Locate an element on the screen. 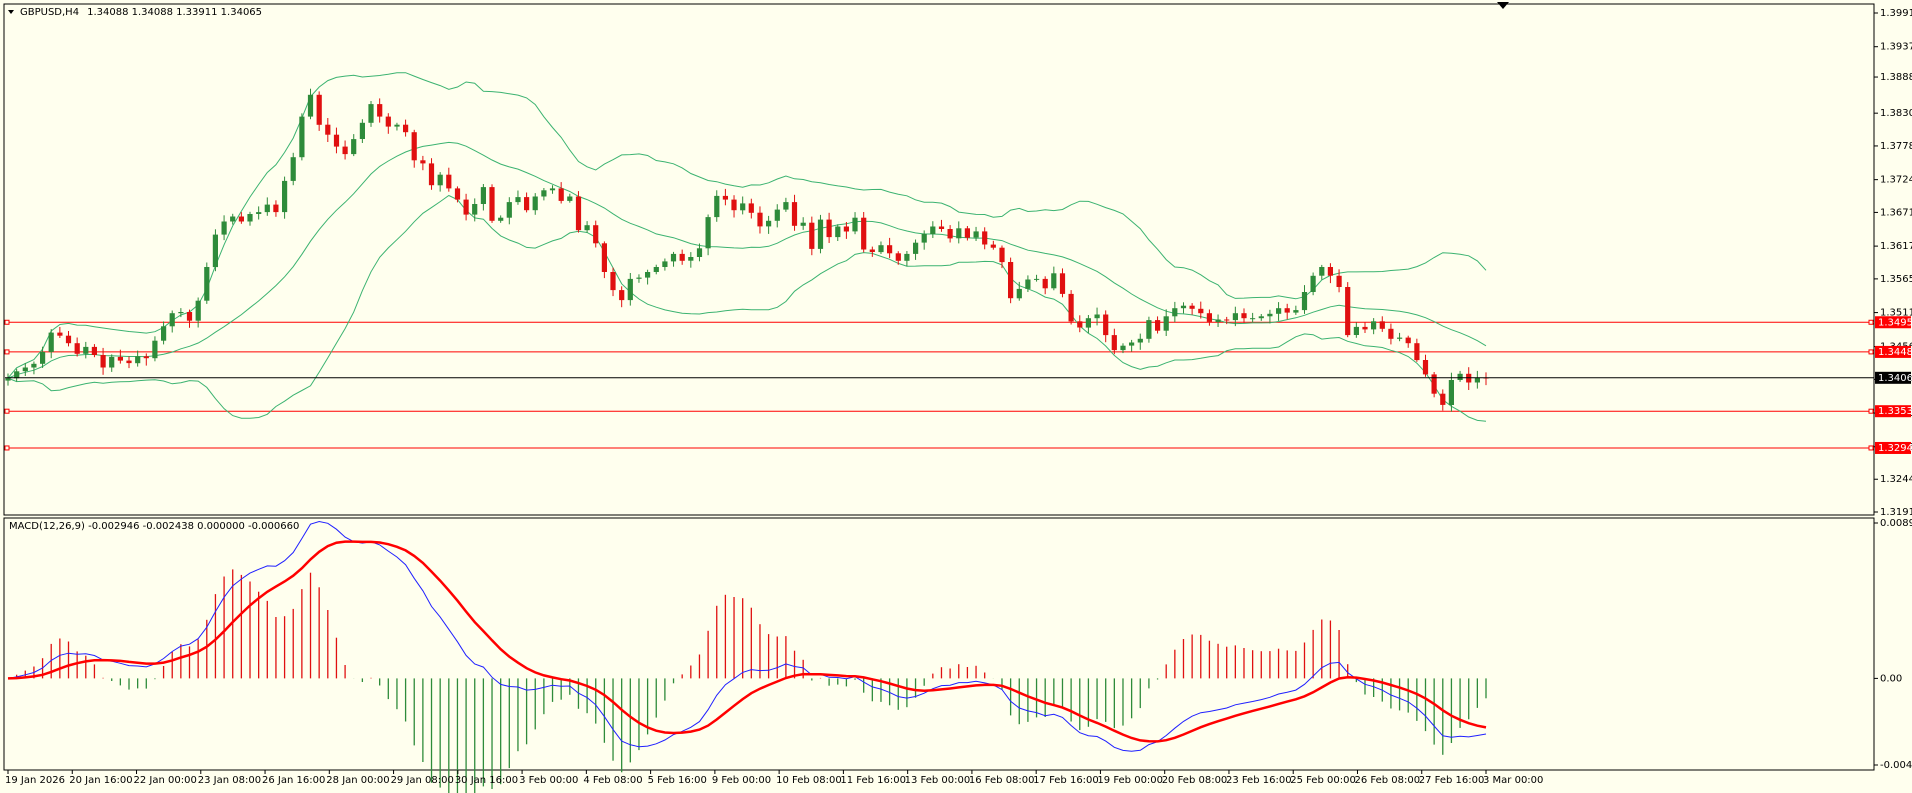 Image resolution: width=1912 pixels, height=793 pixels. time-tick-label: 19 Feb 00:00 is located at coordinates (1130, 780).